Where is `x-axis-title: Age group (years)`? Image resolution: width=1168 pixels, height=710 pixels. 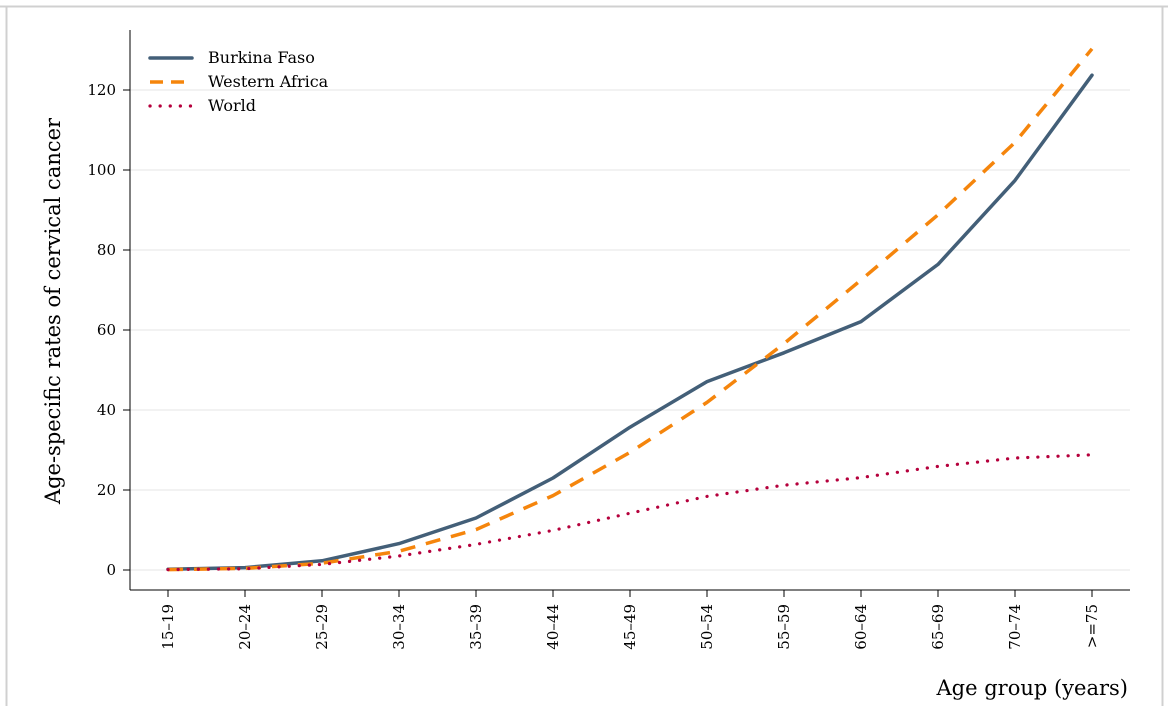
x-axis-title: Age group (years) is located at coordinates (1032, 688).